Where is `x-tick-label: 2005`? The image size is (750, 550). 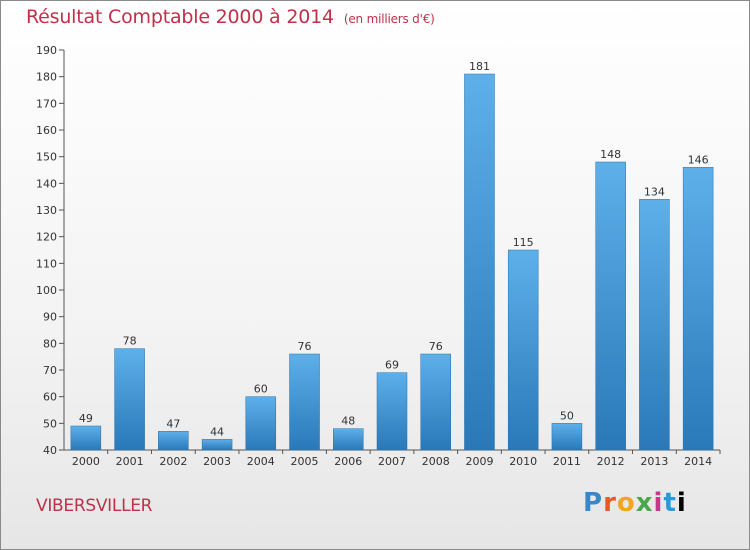 x-tick-label: 2005 is located at coordinates (305, 461).